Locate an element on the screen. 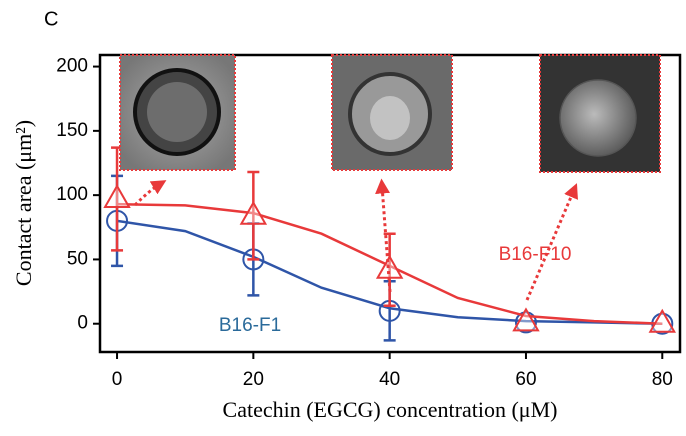  y-axis-label: Contact area (μm²) is located at coordinates (23, 203).